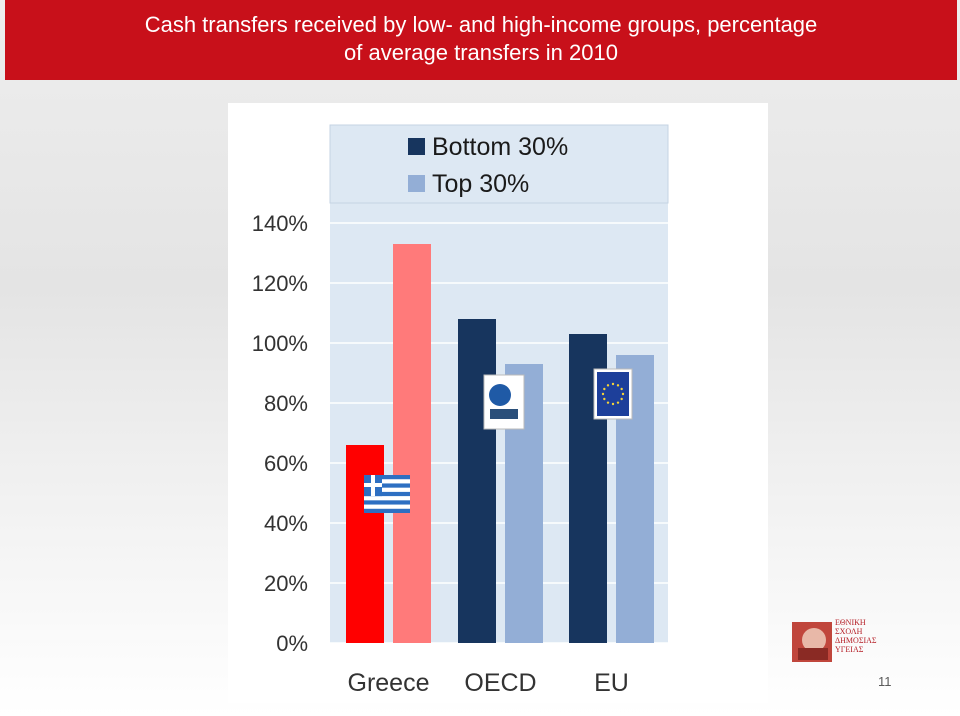 This screenshot has height=716, width=960. What do you see at coordinates (499, 164) in the screenshot?
I see `legend-box` at bounding box center [499, 164].